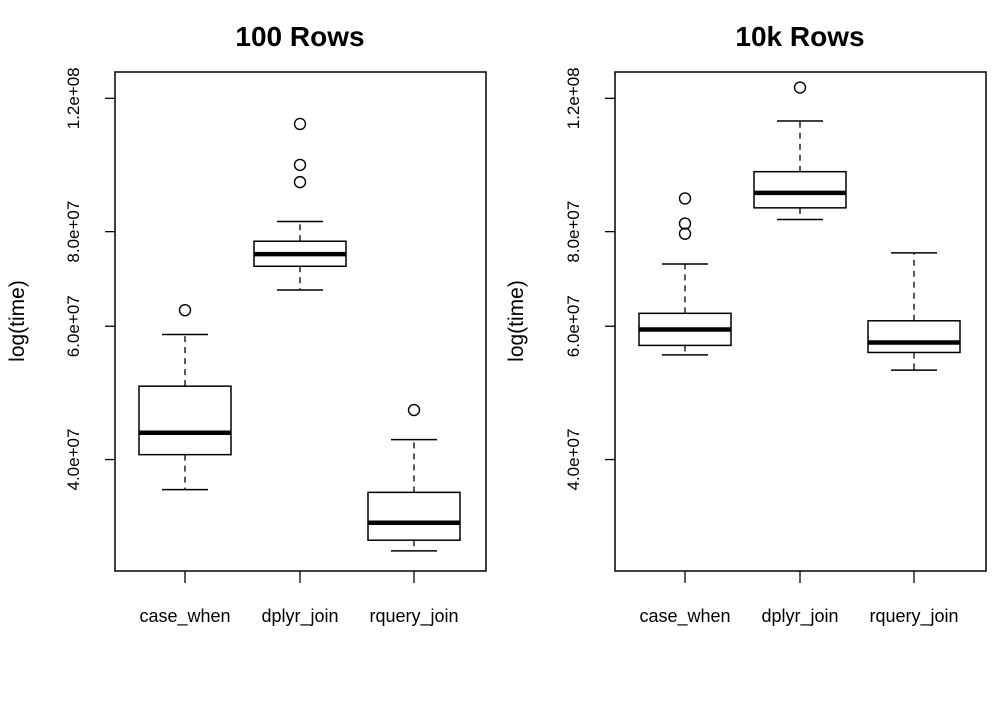 This screenshot has width=1000, height=714. What do you see at coordinates (299, 36) in the screenshot?
I see `chart-title: 100 Rows` at bounding box center [299, 36].